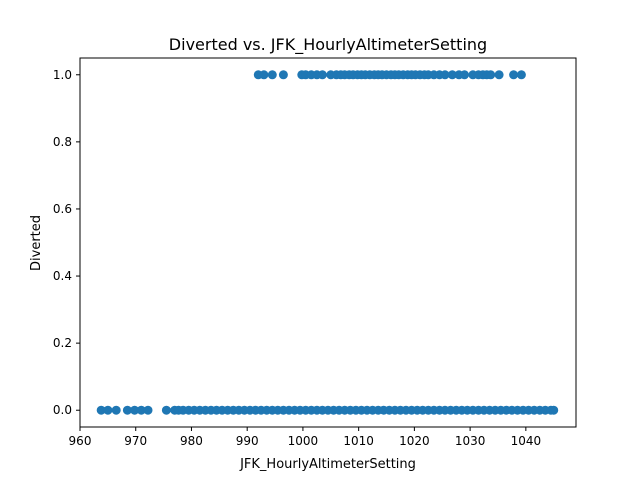 The width and height of the screenshot is (640, 480). Describe the element at coordinates (328, 45) in the screenshot. I see `chart-title: Diverted vs. JFK_HourlyAltimeterSetting` at that location.